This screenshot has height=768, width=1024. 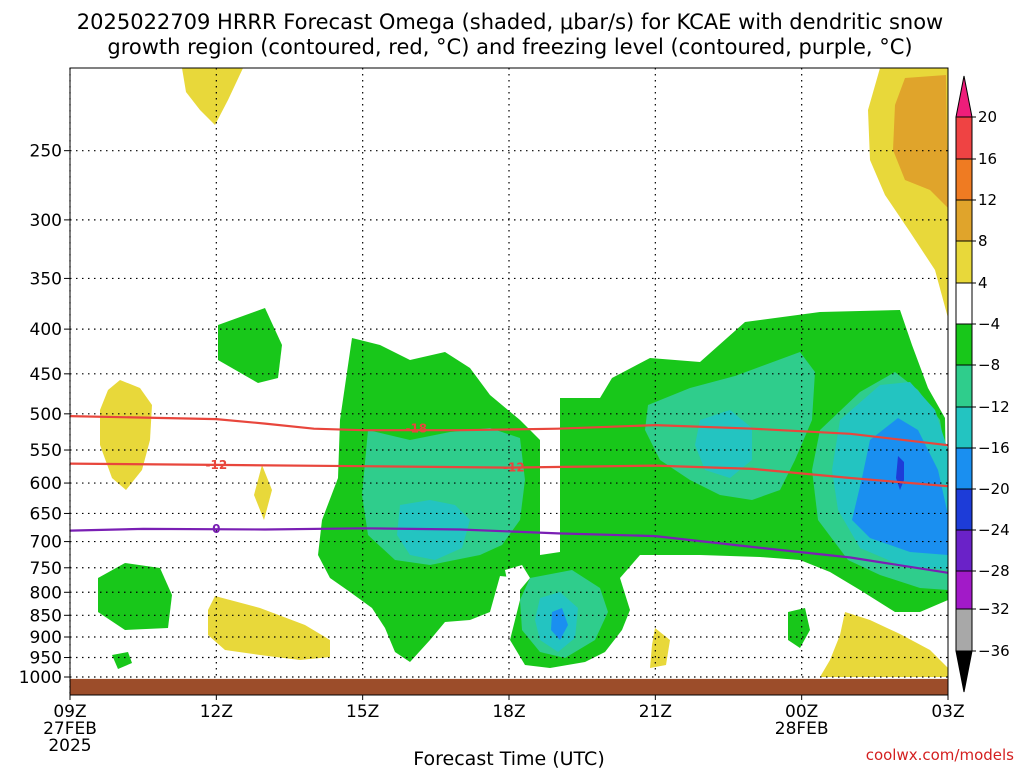 I want to click on x-tick-label: 28FEB, so click(x=802, y=729).